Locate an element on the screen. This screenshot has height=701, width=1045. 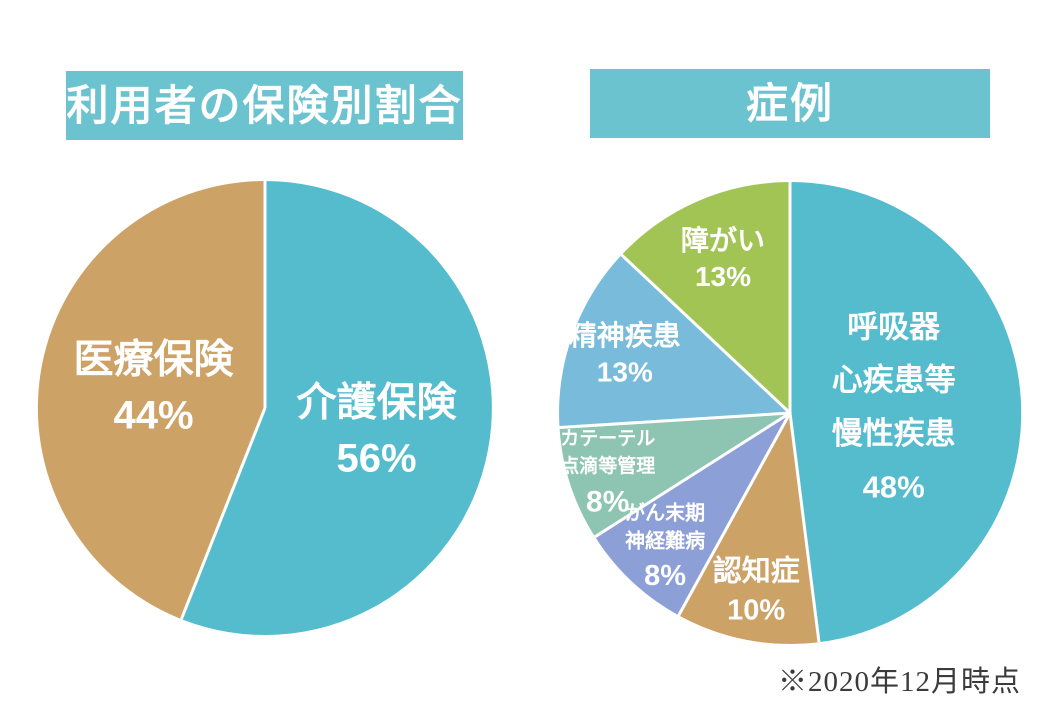
pie-slice-label-0: 介護保険 56% is located at coordinates (377, 430).